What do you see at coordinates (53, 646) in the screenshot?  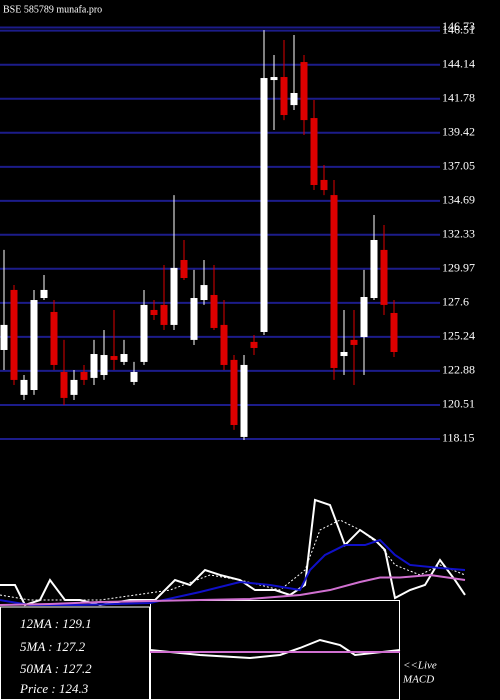 I see `annotation: 5MA : 127.2` at bounding box center [53, 646].